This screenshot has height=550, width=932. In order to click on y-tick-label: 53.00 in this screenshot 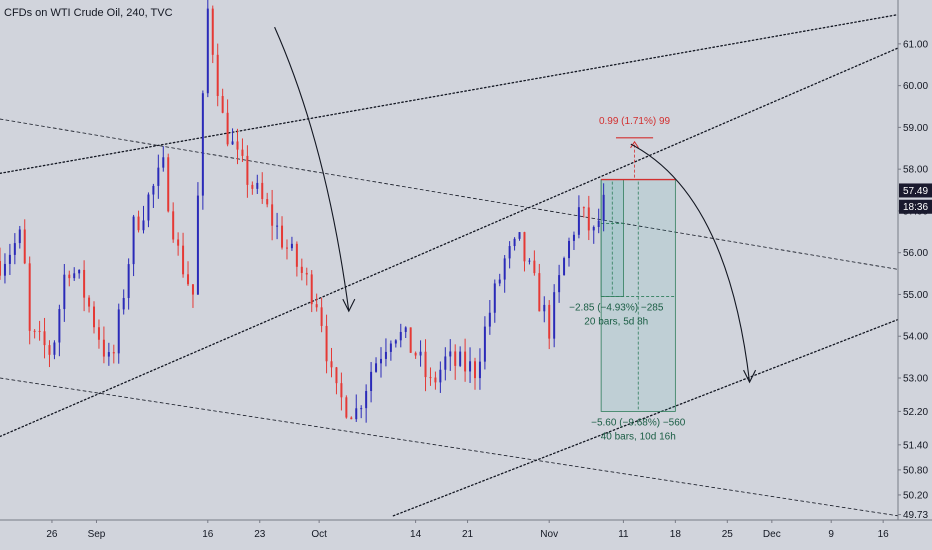, I will do `click(915, 378)`.